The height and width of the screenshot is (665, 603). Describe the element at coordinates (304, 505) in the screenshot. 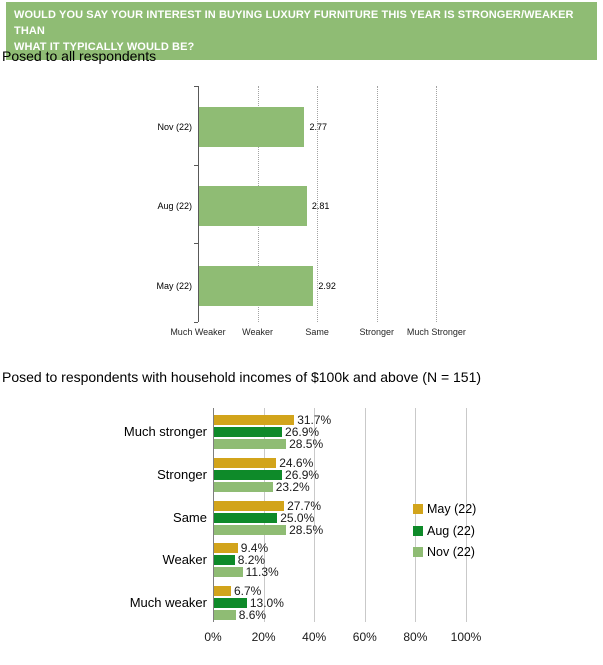

I see `bar-value-label: 27.7%` at that location.